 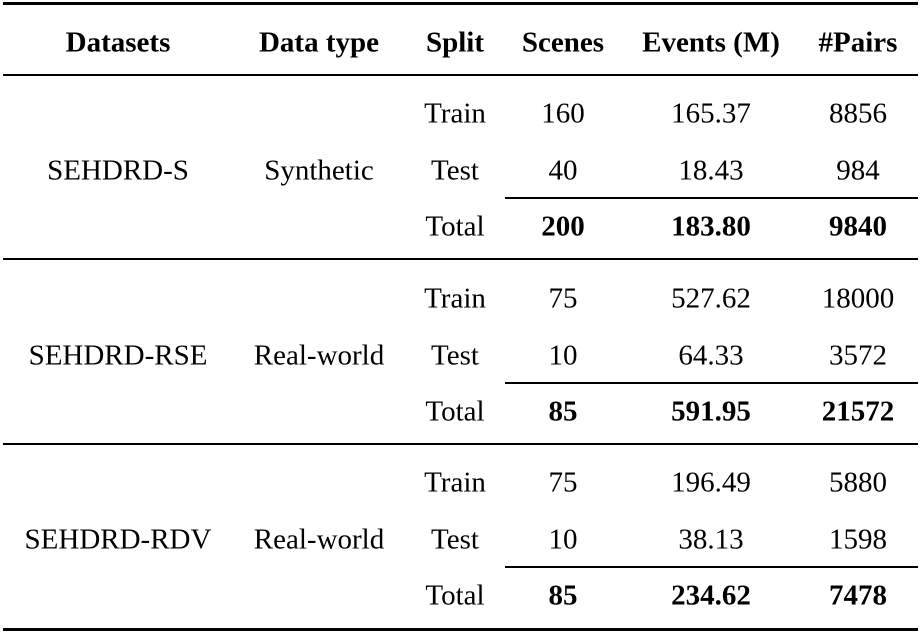 What do you see at coordinates (460, 3) in the screenshot?
I see `top-rule` at bounding box center [460, 3].